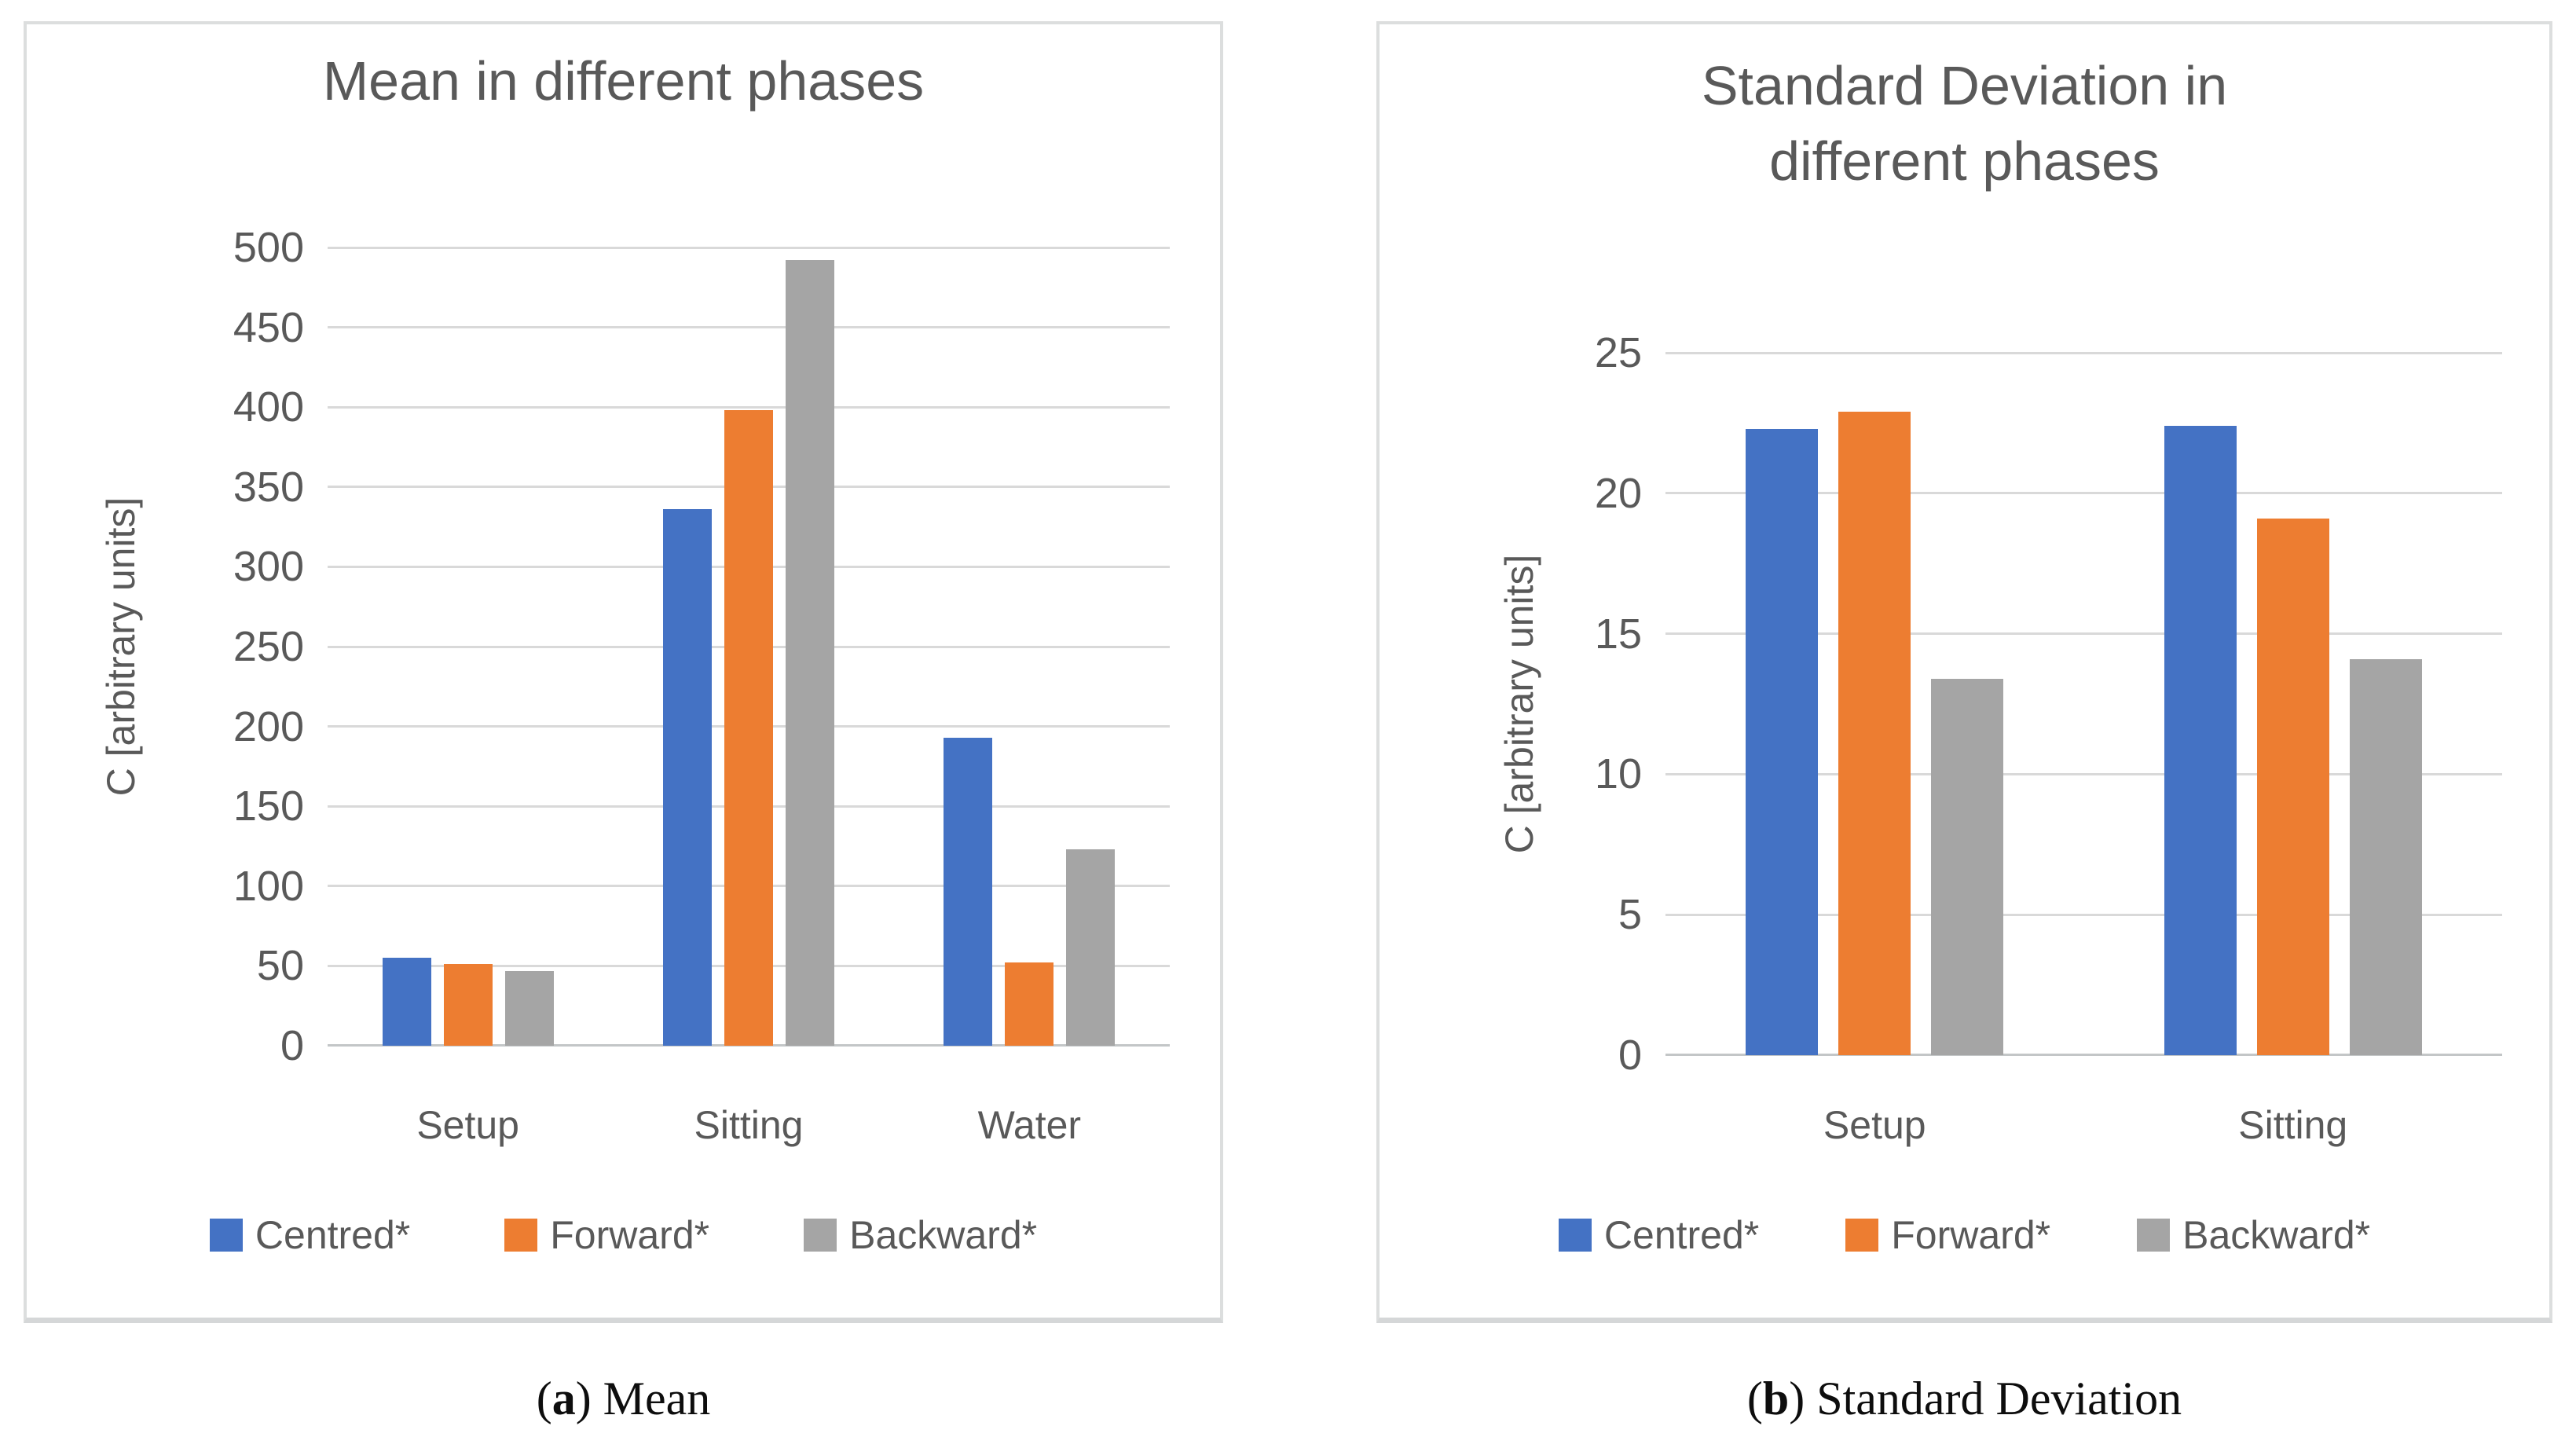  What do you see at coordinates (1091, 948) in the screenshot?
I see `bar-backward-water` at bounding box center [1091, 948].